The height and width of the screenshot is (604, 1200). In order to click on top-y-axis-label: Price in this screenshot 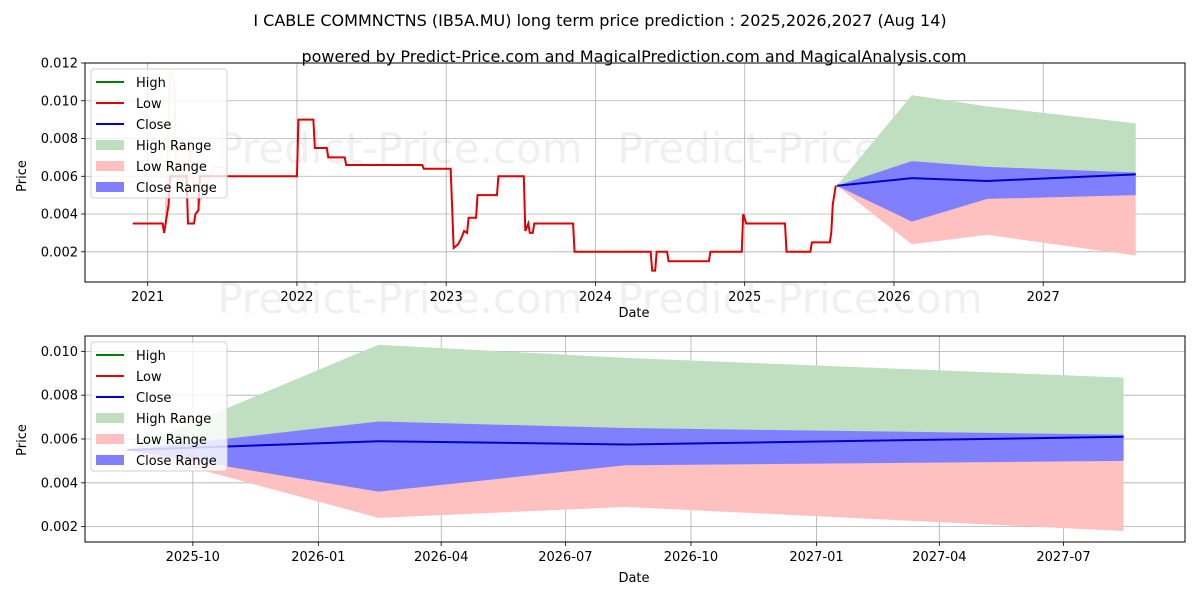, I will do `click(22, 176)`.